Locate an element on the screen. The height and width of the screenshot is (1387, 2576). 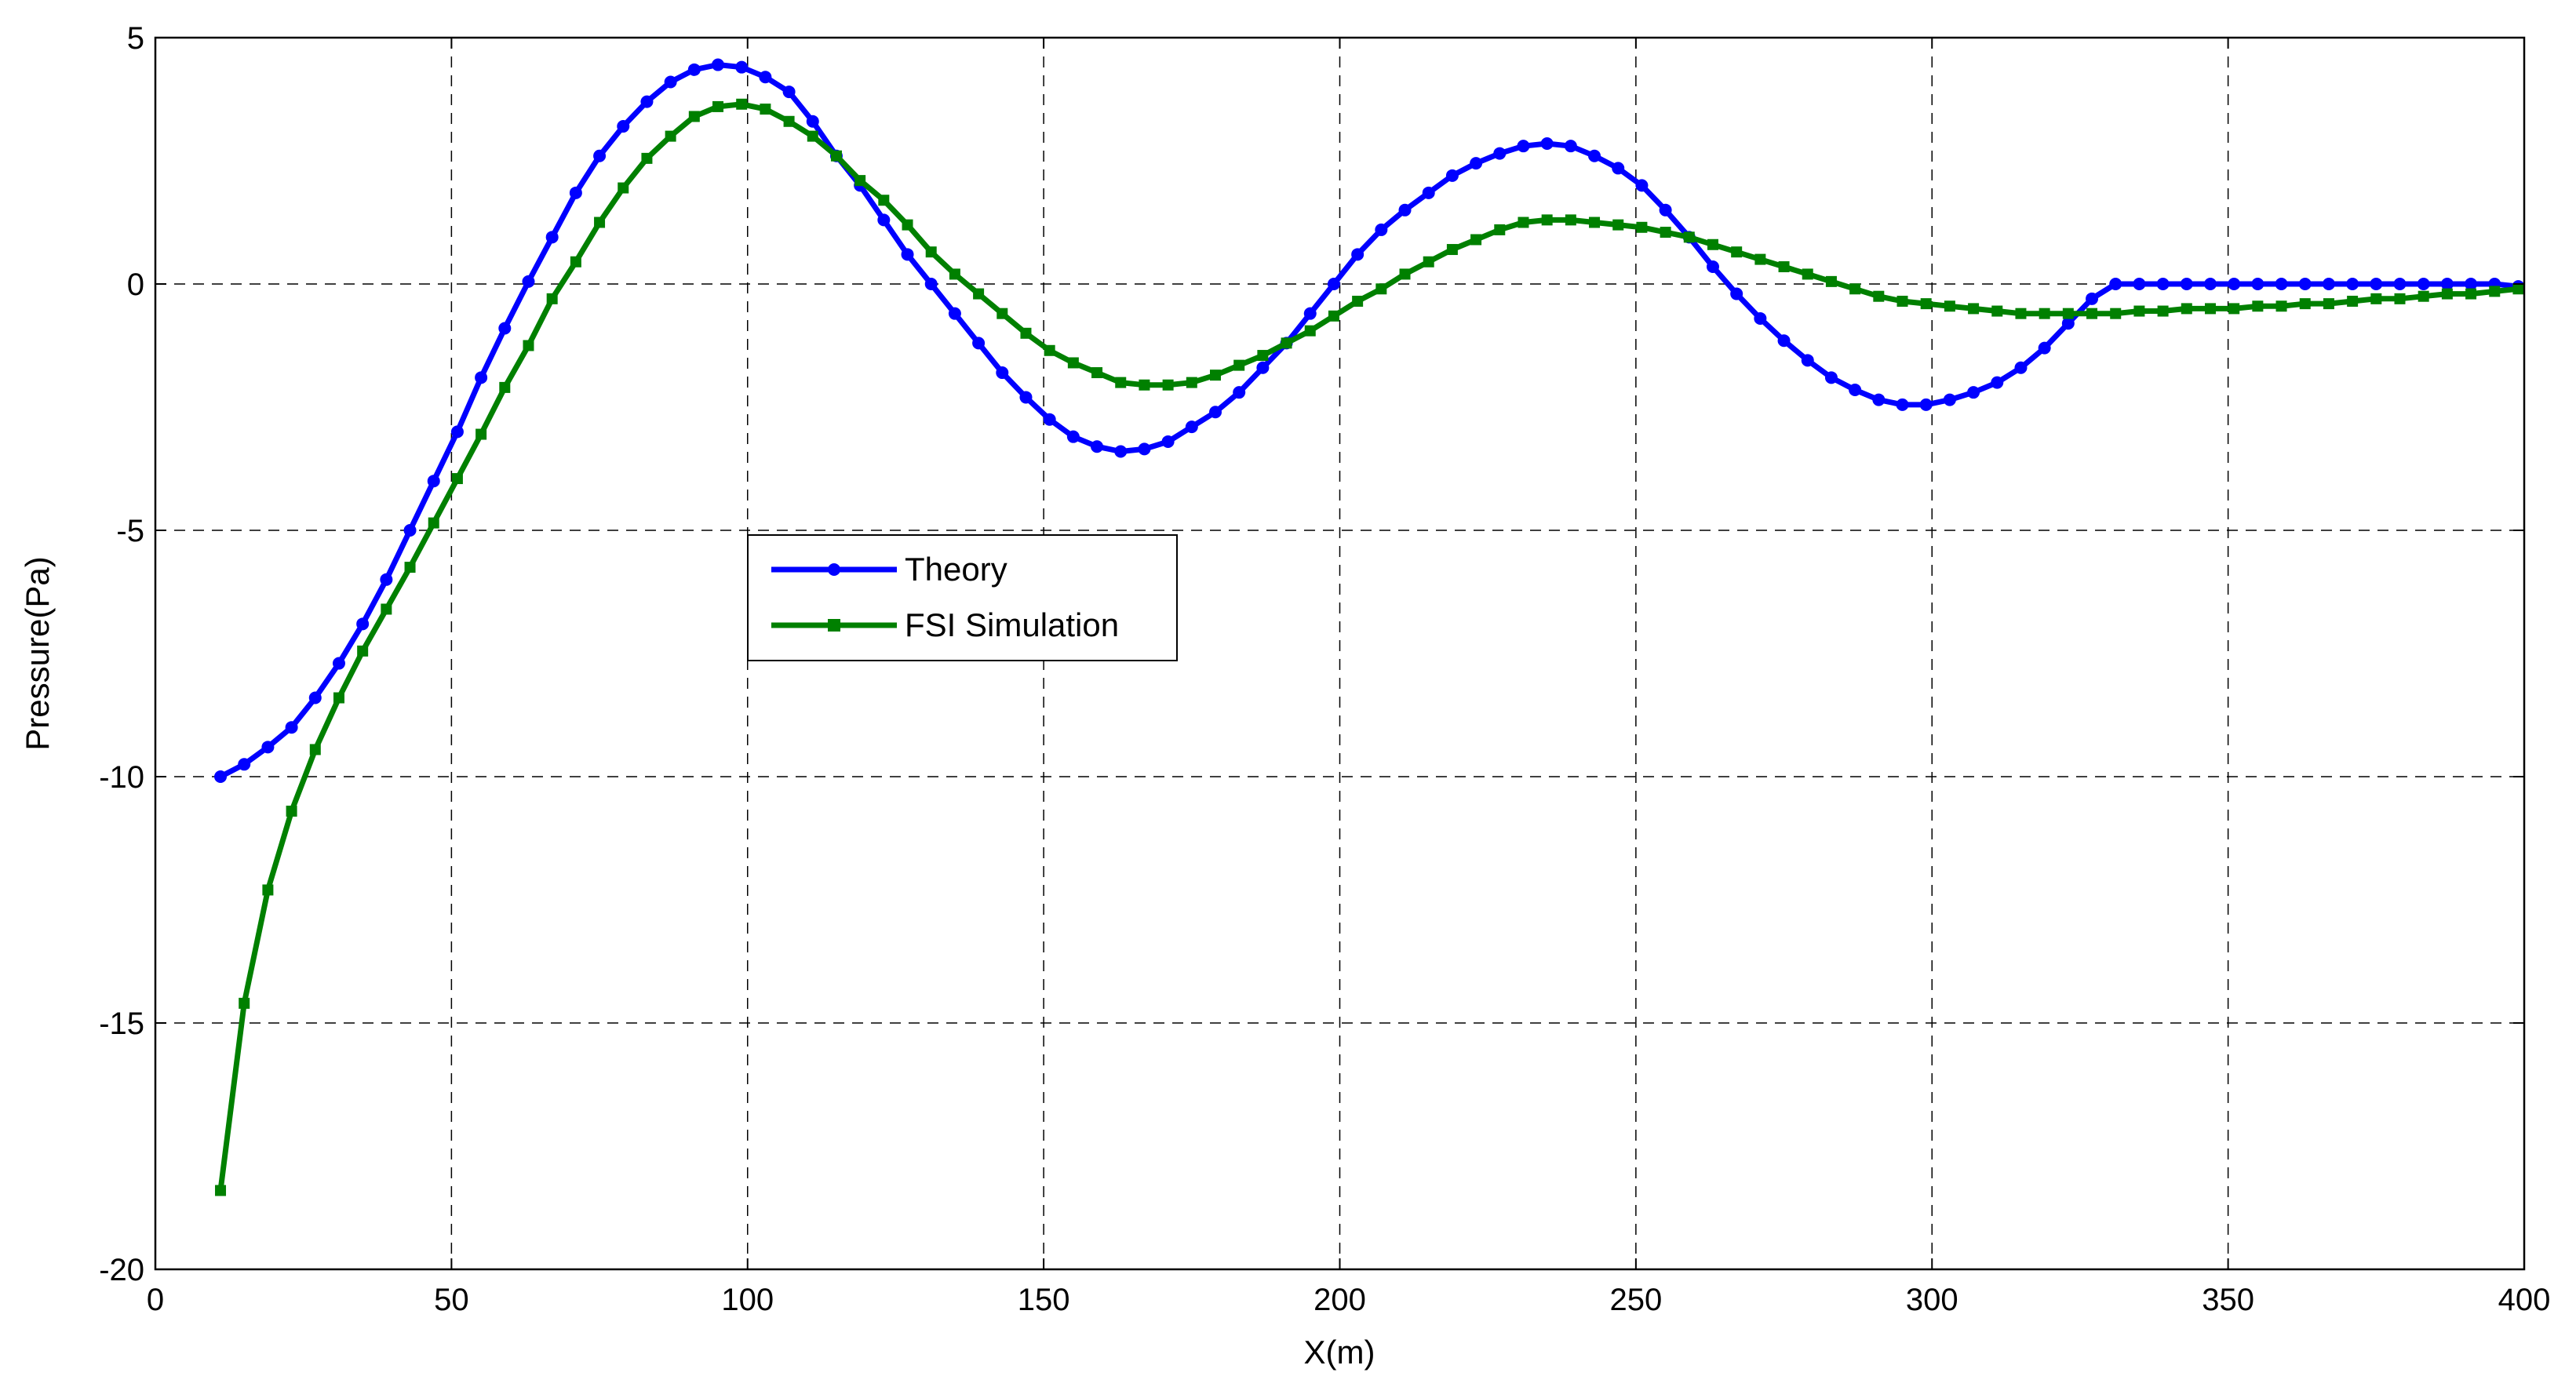
x-tick-label: 400 is located at coordinates (2524, 1300).